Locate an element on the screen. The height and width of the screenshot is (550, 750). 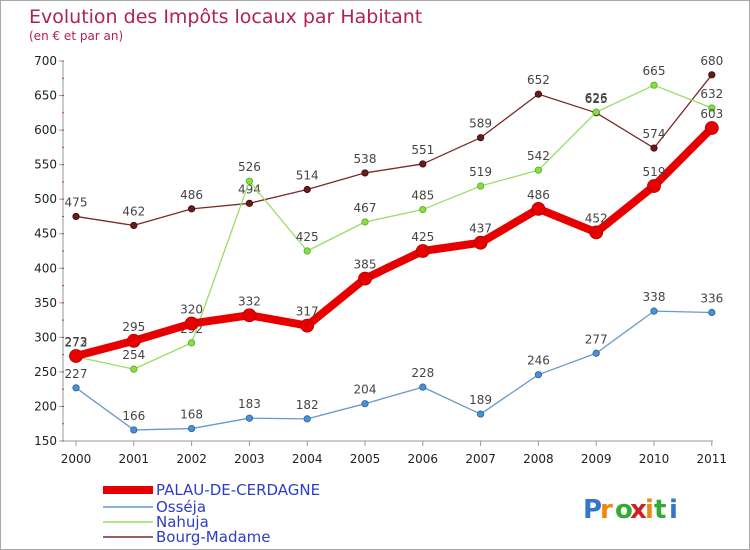
chart-title: Evolution des Impôts locaux par Habitant is located at coordinates (225, 17).